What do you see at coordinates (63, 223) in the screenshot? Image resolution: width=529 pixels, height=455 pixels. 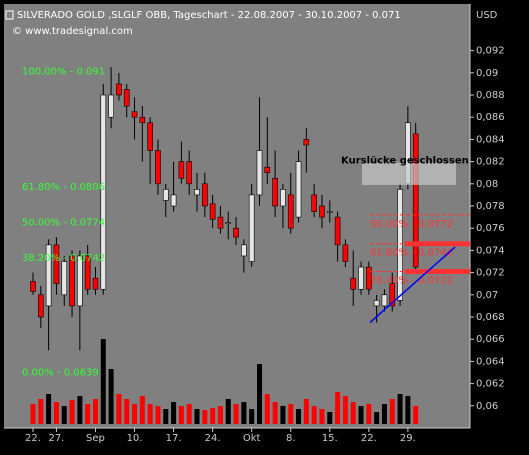 I see `fib-label: 50.00% - 0.0774` at bounding box center [63, 223].